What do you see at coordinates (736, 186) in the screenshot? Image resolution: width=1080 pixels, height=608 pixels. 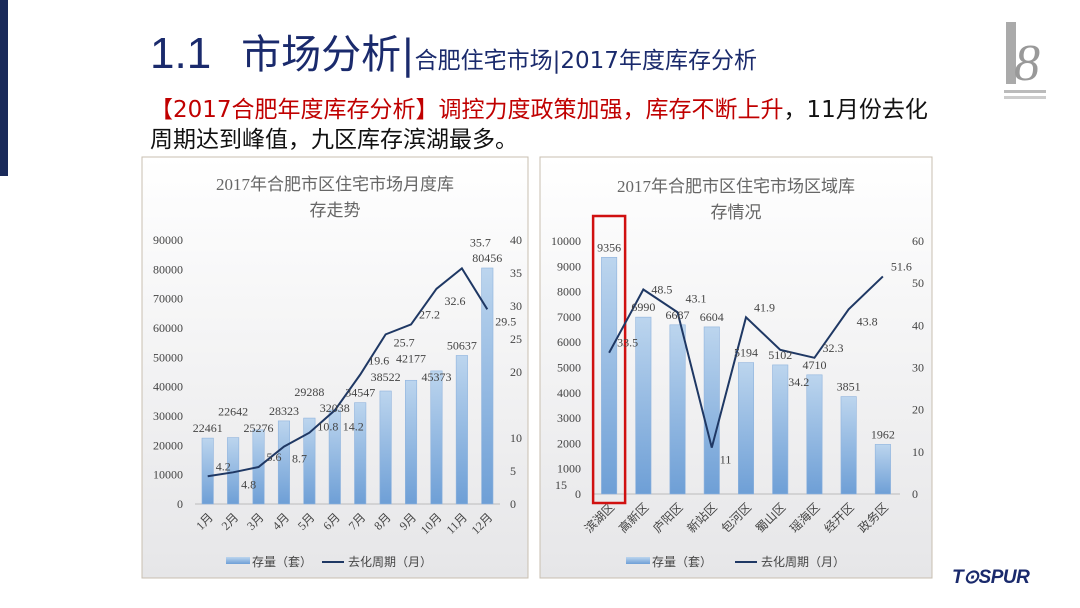 I see `chart-title: 2017年合肥市区住宅市场区域库` at bounding box center [736, 186].